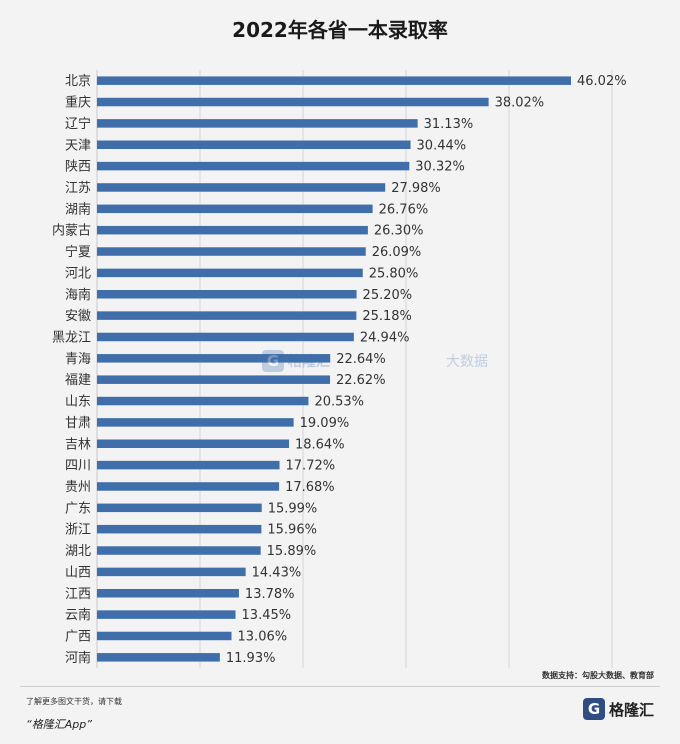  I want to click on brand-logo: G 格隆汇, so click(618, 709).